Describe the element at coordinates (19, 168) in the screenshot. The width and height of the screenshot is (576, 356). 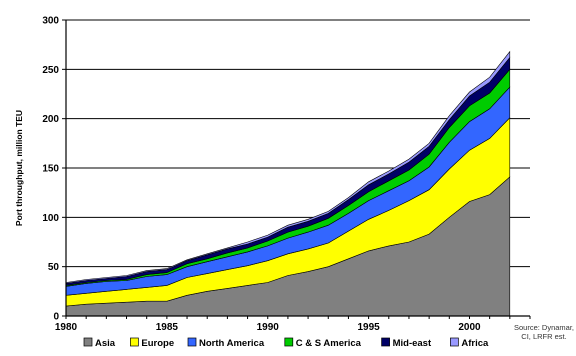
I see `y-axis-title: Port throughput, million TEU` at that location.